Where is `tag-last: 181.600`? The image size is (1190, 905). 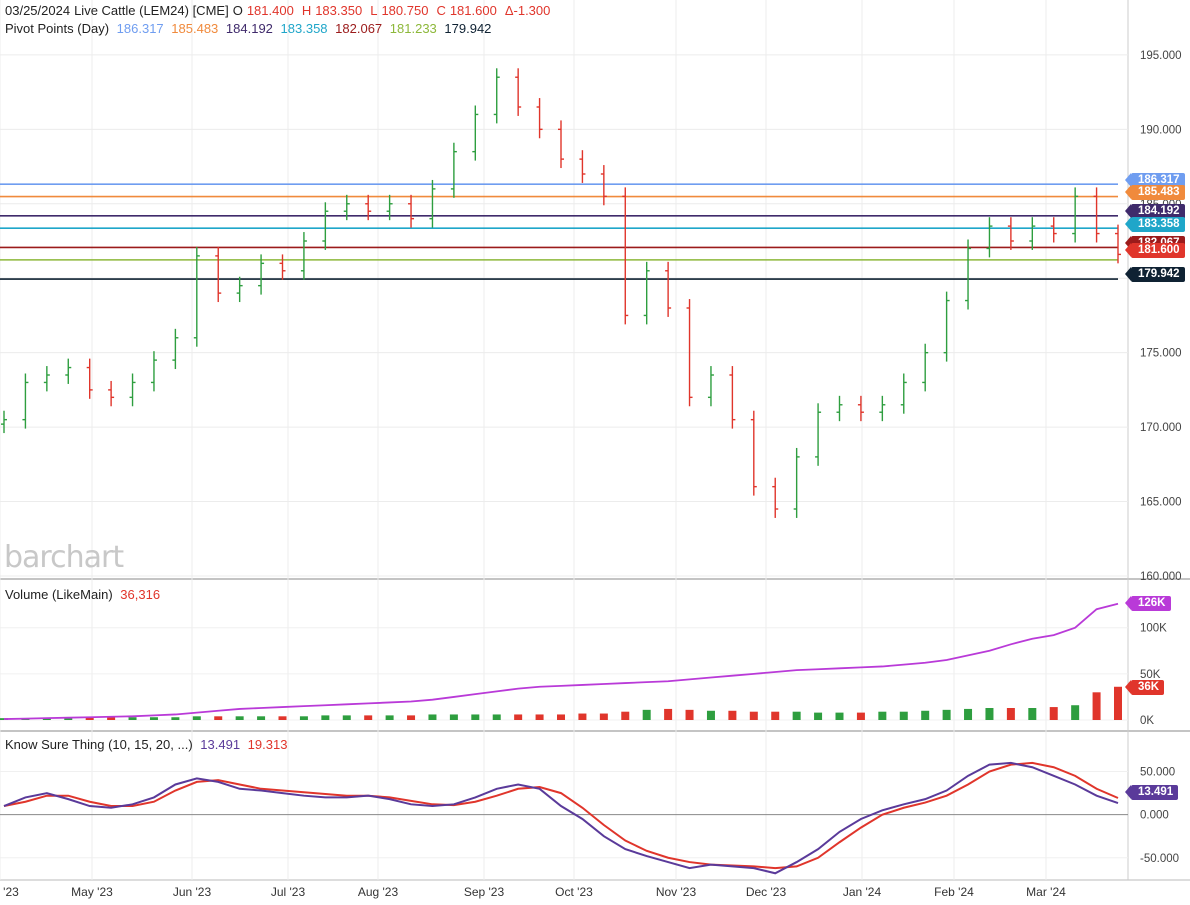 tag-last: 181.600 is located at coordinates (1155, 250).